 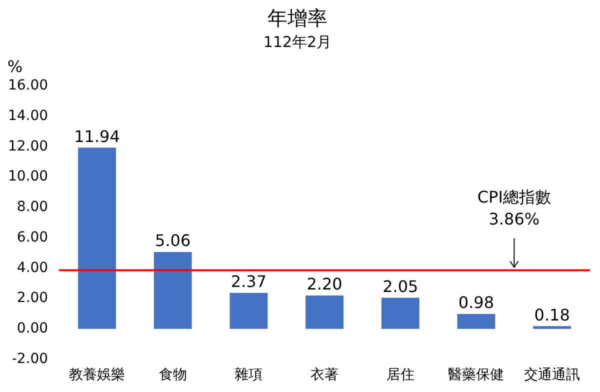 I want to click on y-tick-label: 8.00, so click(x=32, y=207).